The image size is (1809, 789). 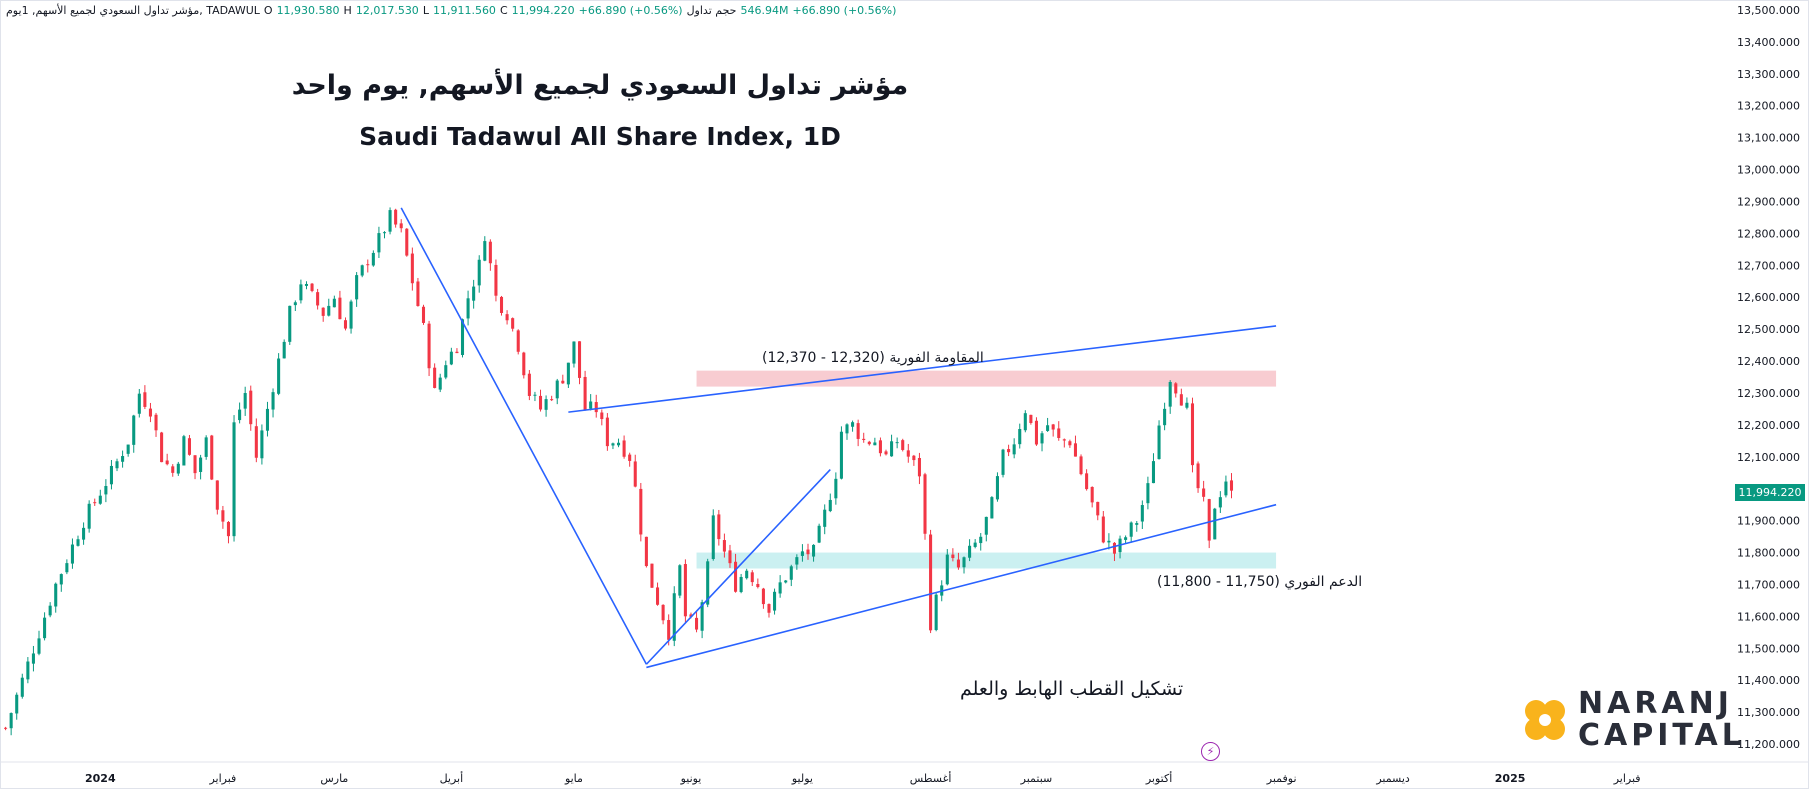 I want to click on channel-lower-trendline, so click(x=961, y=586).